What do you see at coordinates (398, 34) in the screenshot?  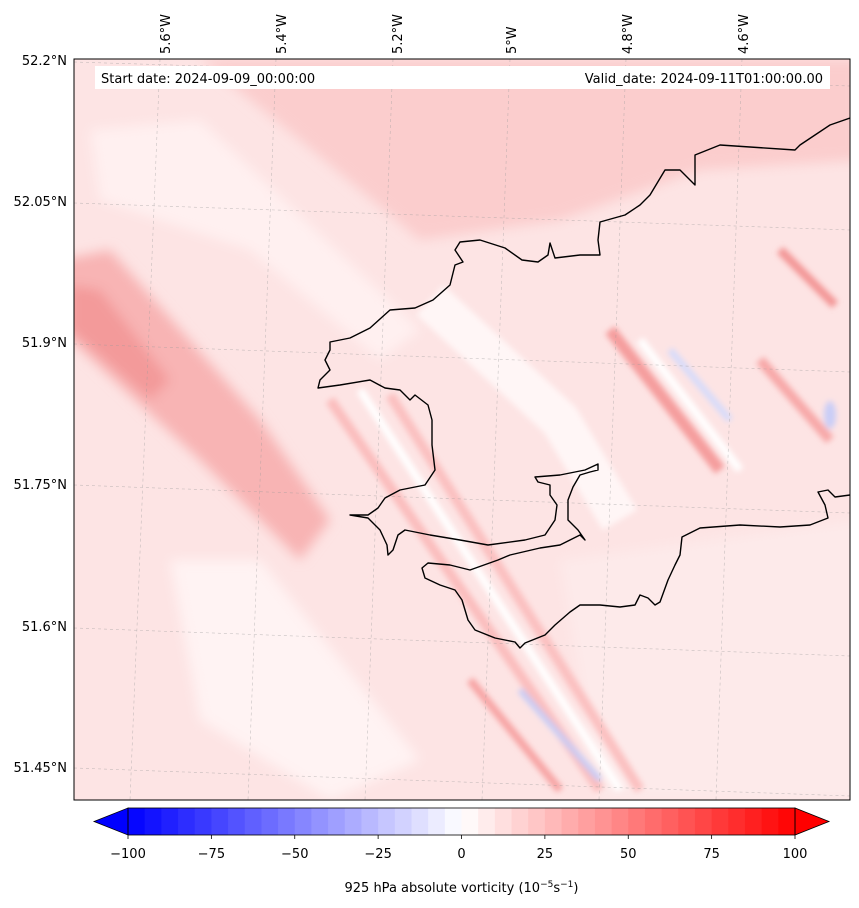 I see `lon-label-5p2w: 5.2°W` at bounding box center [398, 34].